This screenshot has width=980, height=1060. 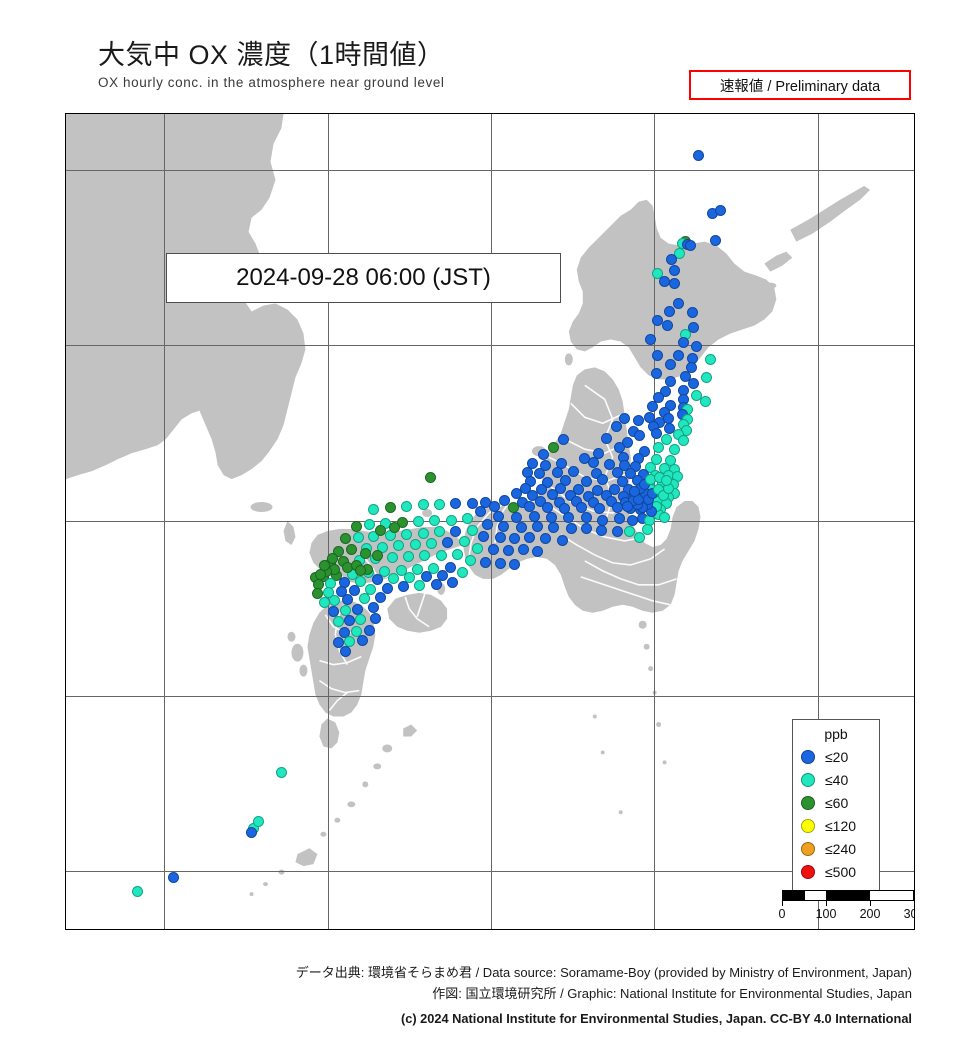 I want to click on legend-row: ≤120, so click(x=836, y=825).